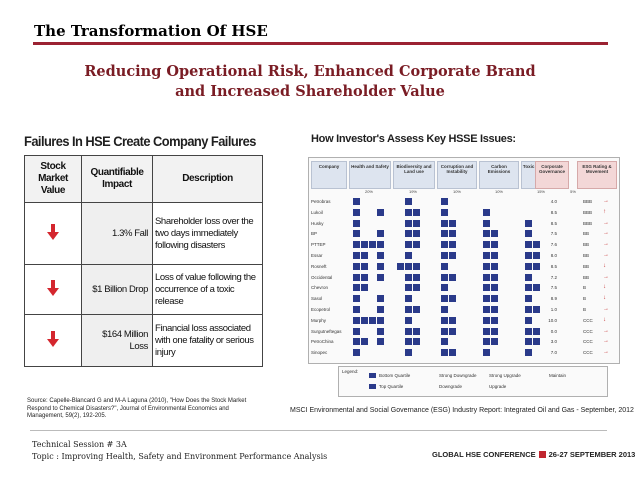 This screenshot has width=638, height=479. Describe the element at coordinates (498, 386) in the screenshot. I see `legend-item: Upgrade` at that location.